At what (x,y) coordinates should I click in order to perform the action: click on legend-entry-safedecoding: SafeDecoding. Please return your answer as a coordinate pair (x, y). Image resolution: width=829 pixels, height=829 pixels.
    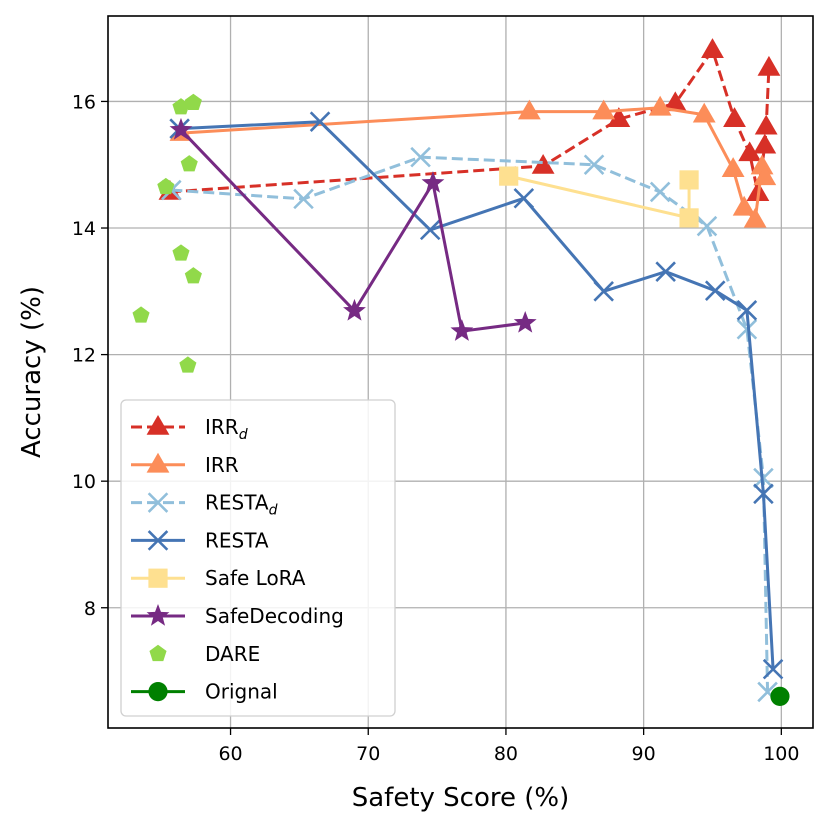
    Looking at the image, I should click on (237, 616).